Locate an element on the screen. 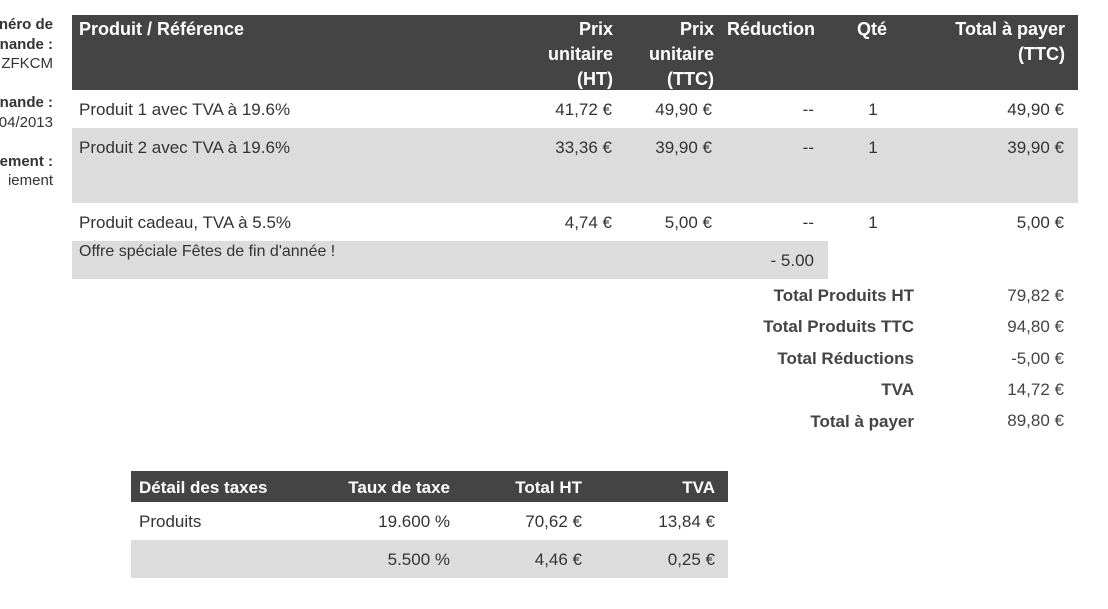  tva-label: TVA is located at coordinates (897, 389).